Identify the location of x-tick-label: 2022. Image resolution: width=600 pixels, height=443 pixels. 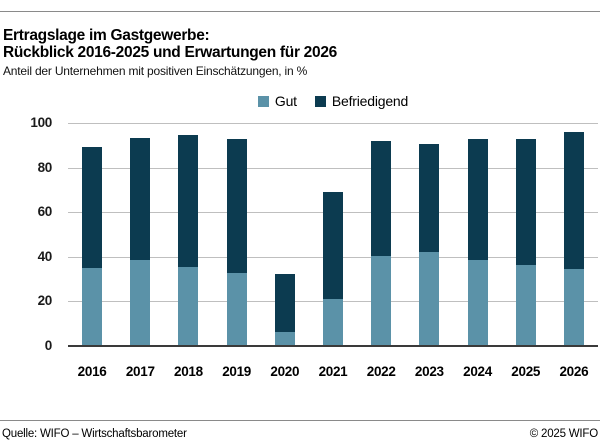
(381, 371).